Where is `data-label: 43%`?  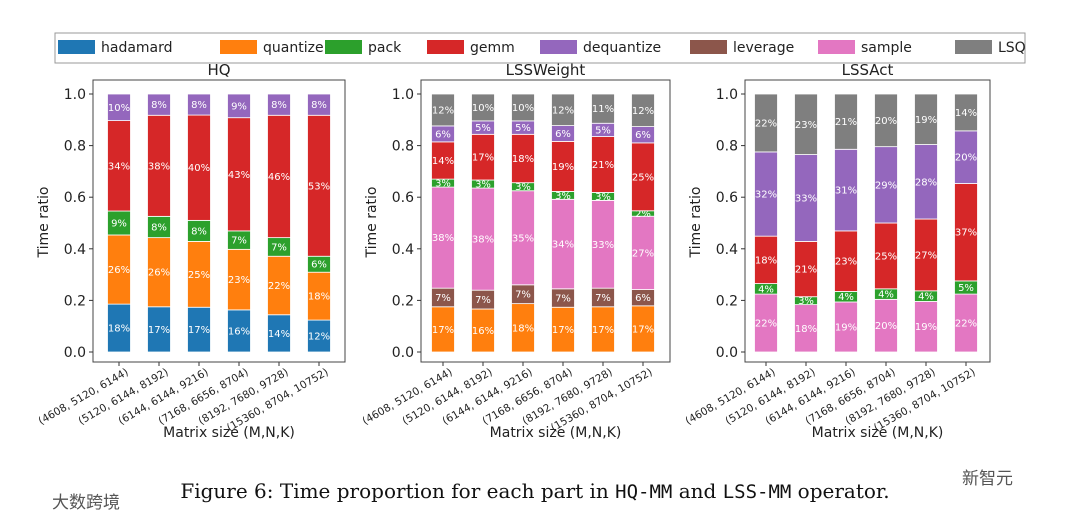
data-label: 43% is located at coordinates (239, 175).